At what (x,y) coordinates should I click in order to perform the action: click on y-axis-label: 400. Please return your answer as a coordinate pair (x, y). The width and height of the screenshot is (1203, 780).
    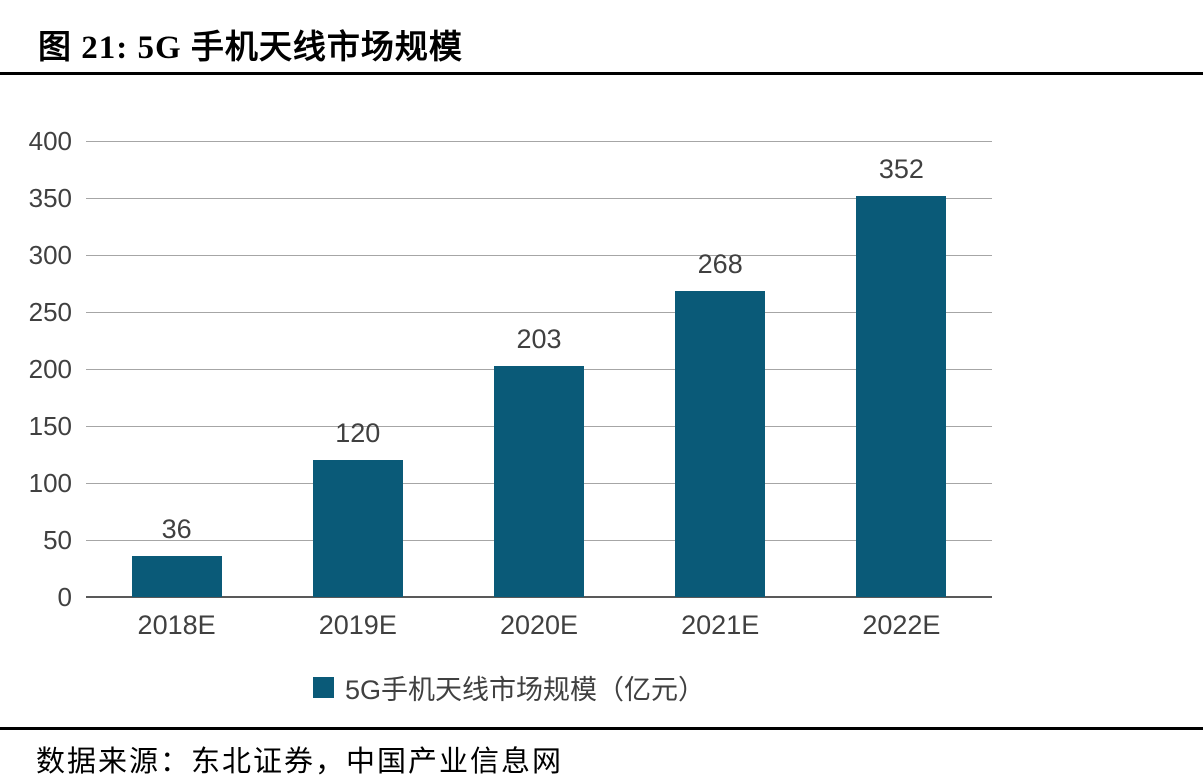
    Looking at the image, I should click on (50, 141).